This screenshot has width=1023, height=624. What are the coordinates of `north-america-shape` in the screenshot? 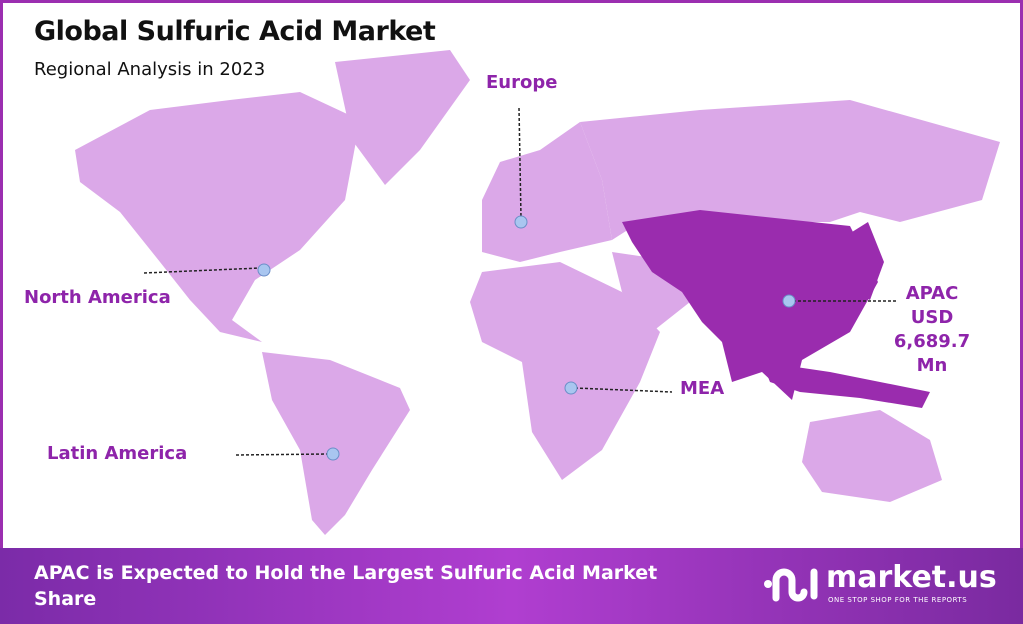 It's located at (217, 217).